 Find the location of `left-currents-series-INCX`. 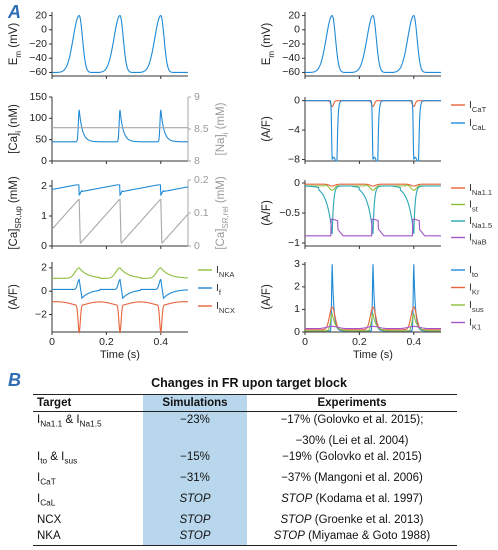

left-currents-series-INCX is located at coordinates (120, 318).